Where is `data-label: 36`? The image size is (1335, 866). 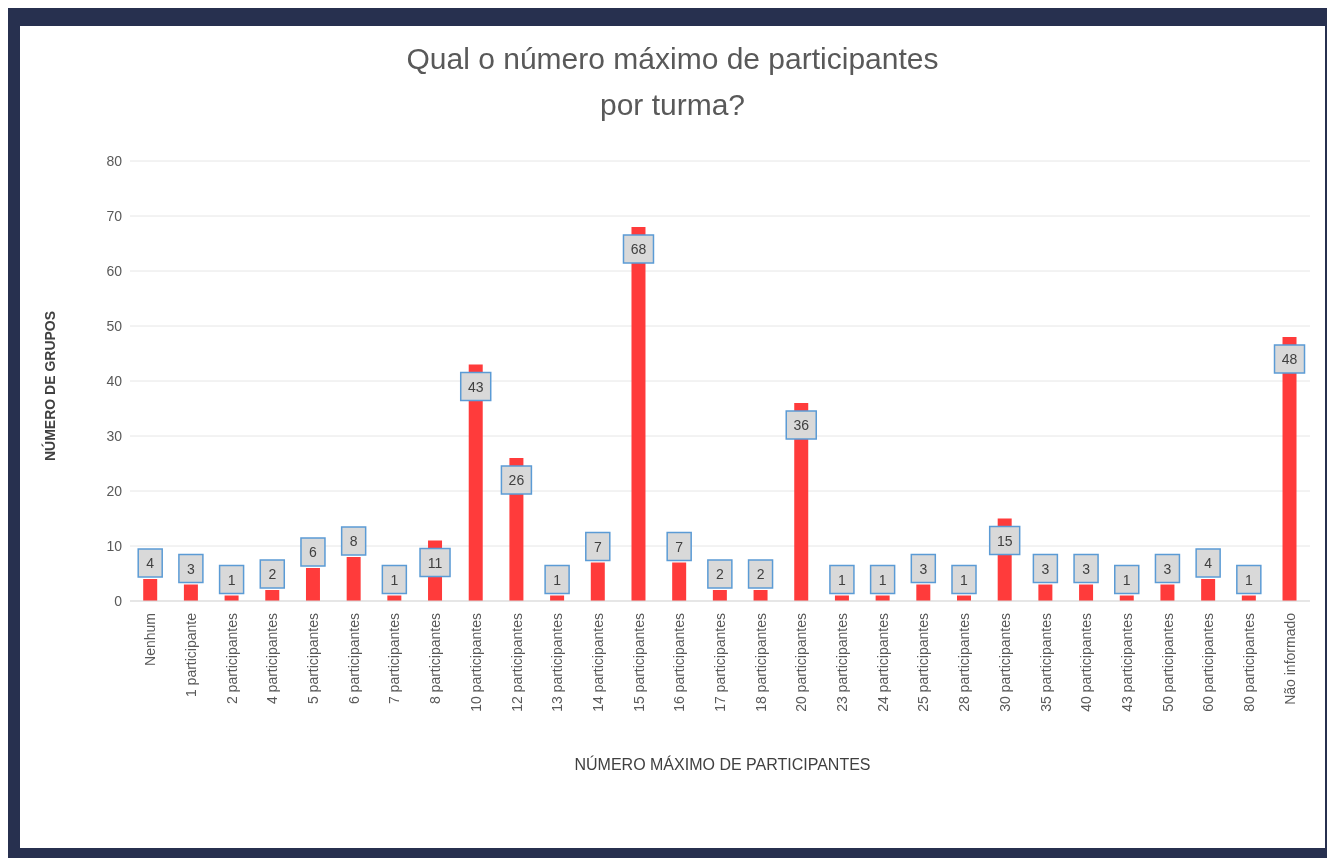 data-label: 36 is located at coordinates (801, 425).